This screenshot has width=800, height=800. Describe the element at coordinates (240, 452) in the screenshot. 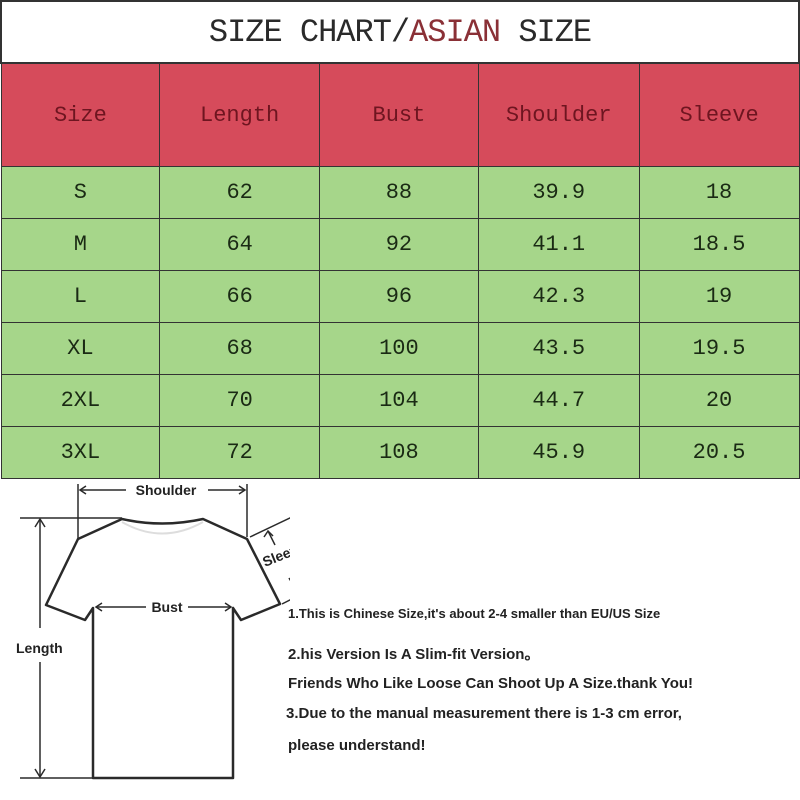

I see `table-cell: 72` at that location.